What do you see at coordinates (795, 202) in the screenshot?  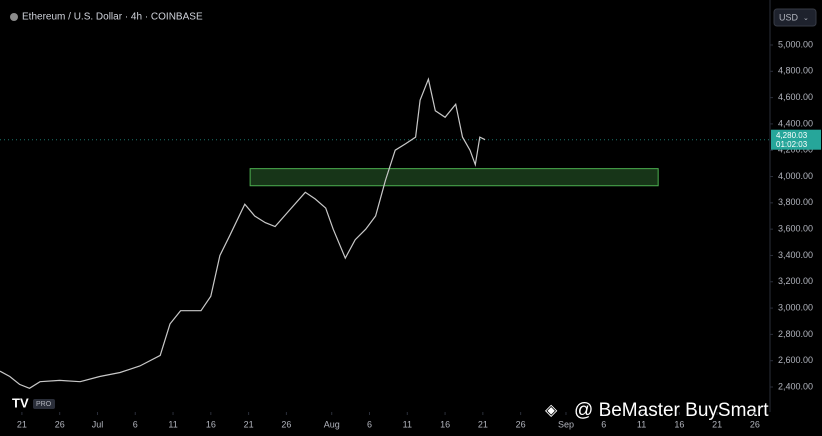 I see `y-tick-label: 3,800.00` at bounding box center [795, 202].